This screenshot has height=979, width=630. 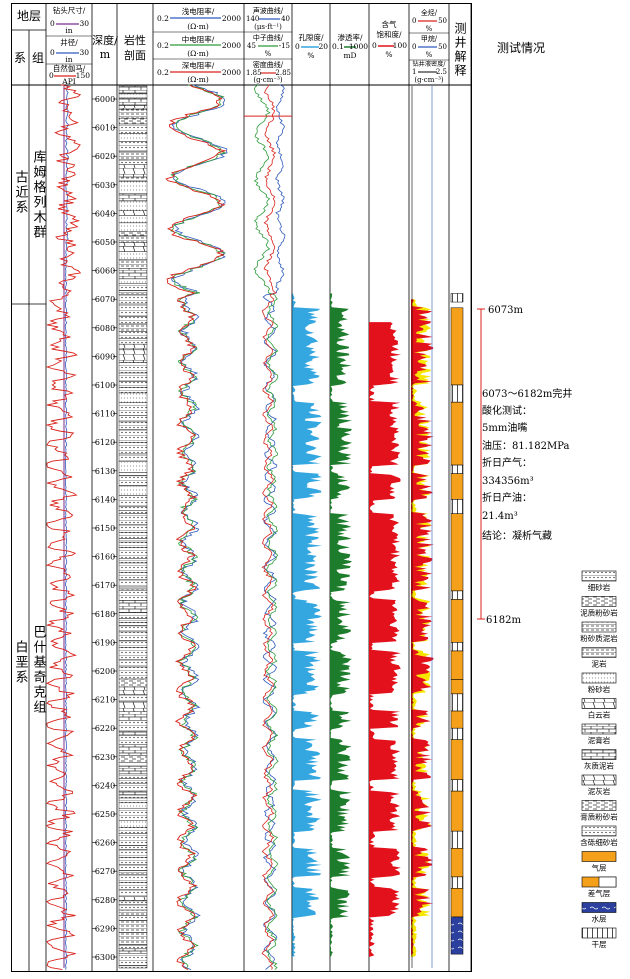 I want to click on strata-system-1: 古近系, so click(x=21, y=192).